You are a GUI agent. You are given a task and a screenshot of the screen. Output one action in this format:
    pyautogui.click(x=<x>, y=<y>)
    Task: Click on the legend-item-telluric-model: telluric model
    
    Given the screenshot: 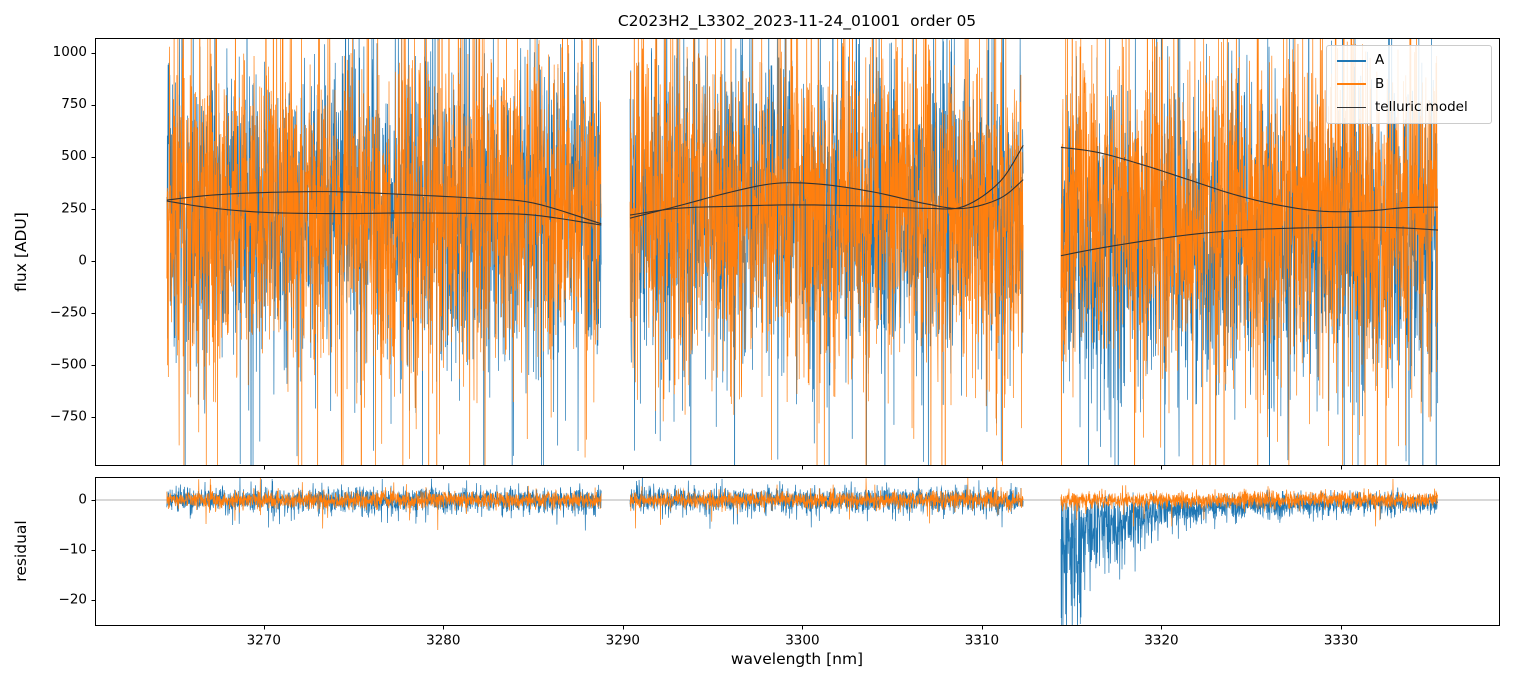 What is the action you would take?
    pyautogui.click(x=1409, y=107)
    